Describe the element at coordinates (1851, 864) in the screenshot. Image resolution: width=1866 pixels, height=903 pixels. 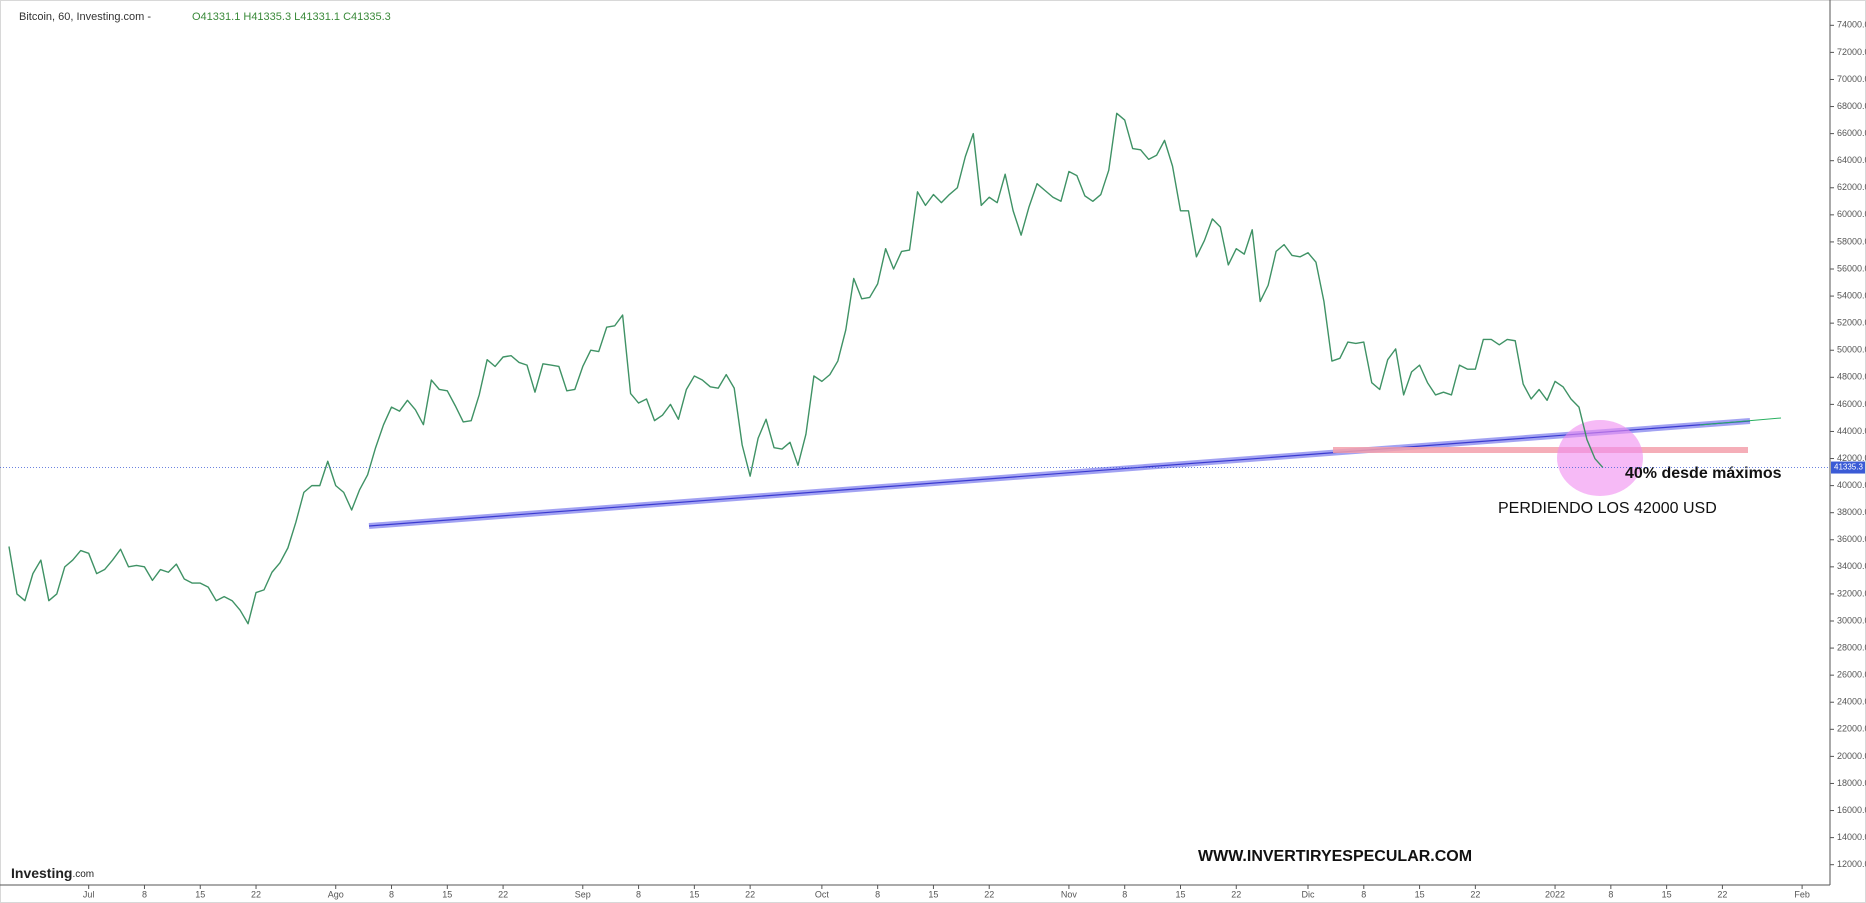
I see `y-tick-label: 12000.0` at that location.